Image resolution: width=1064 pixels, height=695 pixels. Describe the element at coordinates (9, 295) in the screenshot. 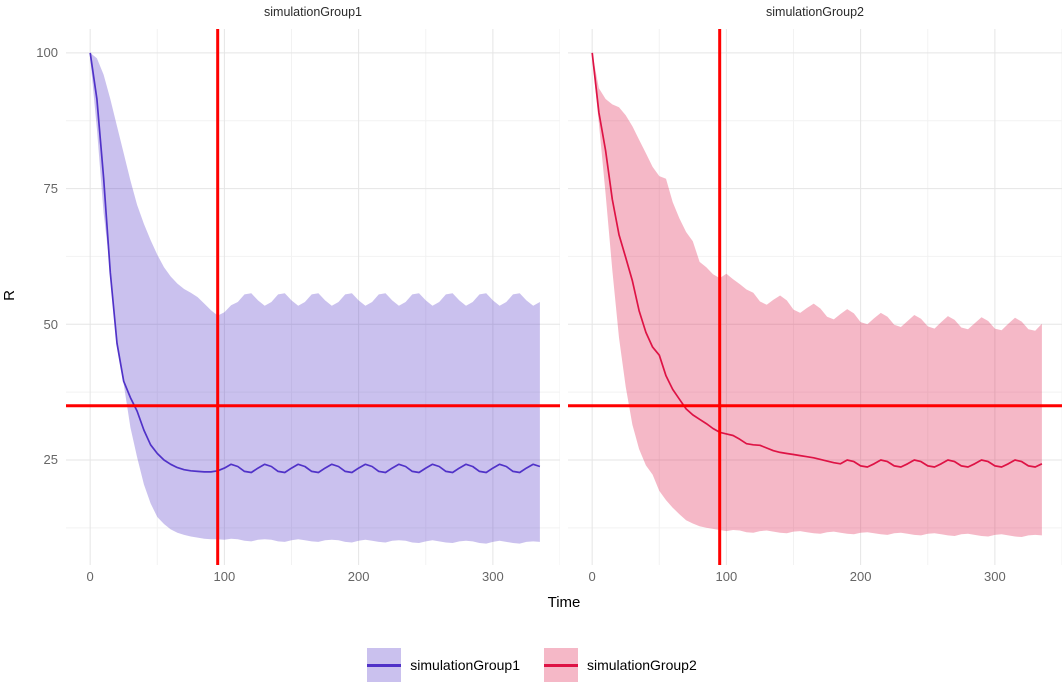

I see `y-axis-title: R` at that location.